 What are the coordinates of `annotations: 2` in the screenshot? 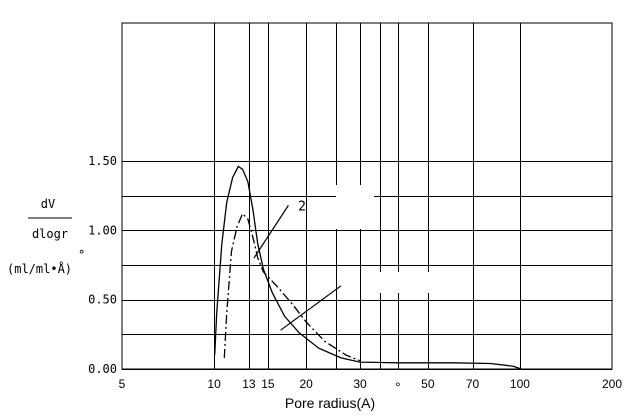 It's located at (297, 265).